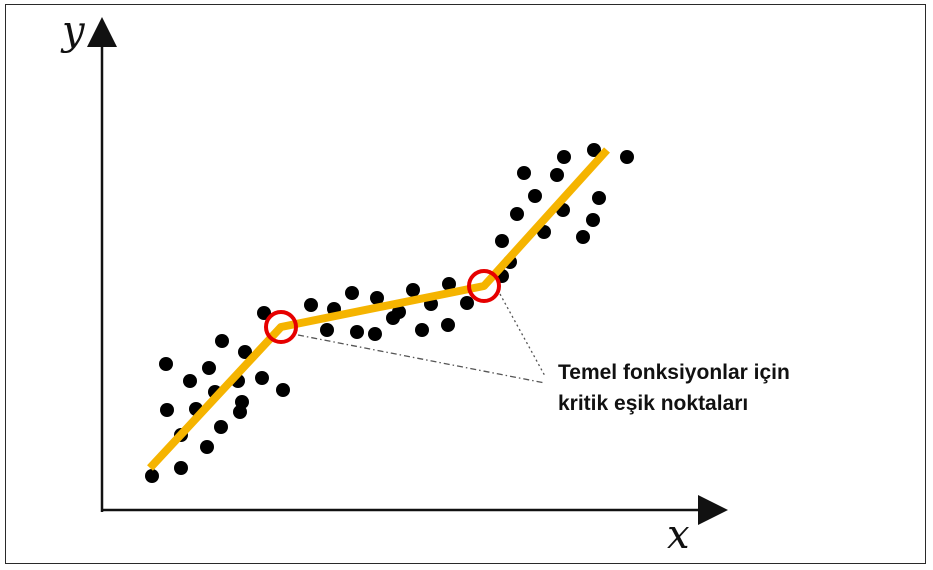 The height and width of the screenshot is (570, 933). I want to click on y-axis-label: y, so click(73, 31).